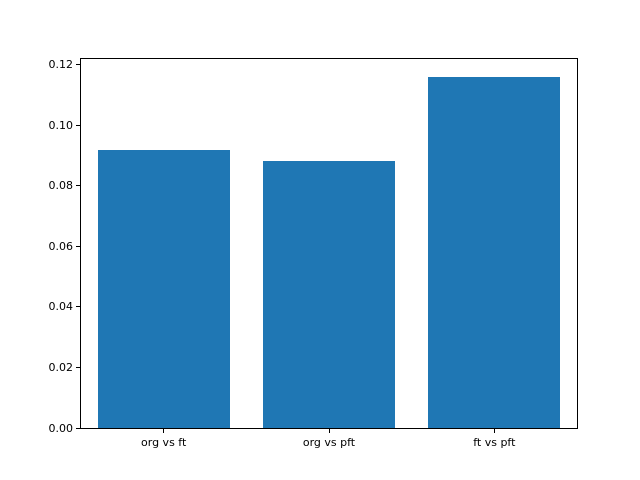  Describe the element at coordinates (164, 442) in the screenshot. I see `x-tick-label: org vs ft` at that location.